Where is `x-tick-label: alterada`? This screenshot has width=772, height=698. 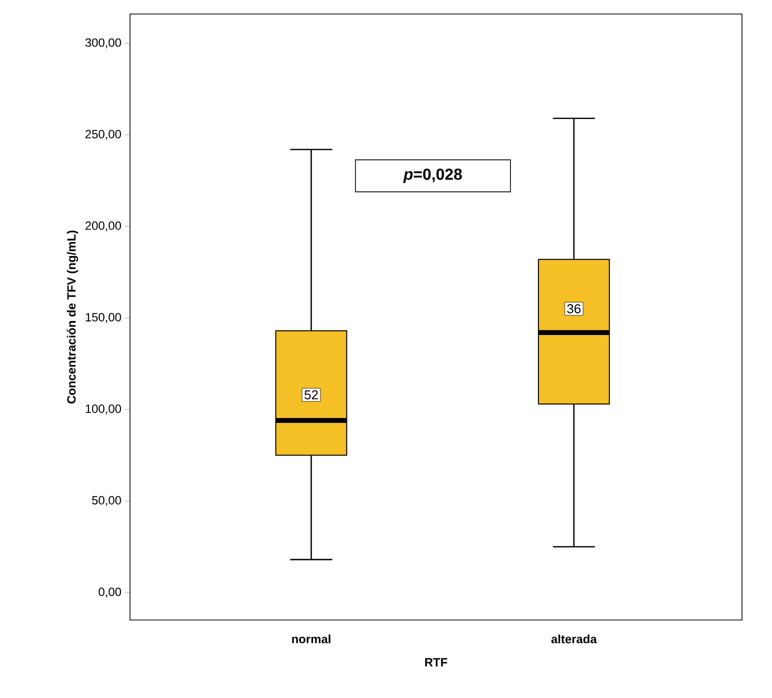 x-tick-label: alterada is located at coordinates (574, 639).